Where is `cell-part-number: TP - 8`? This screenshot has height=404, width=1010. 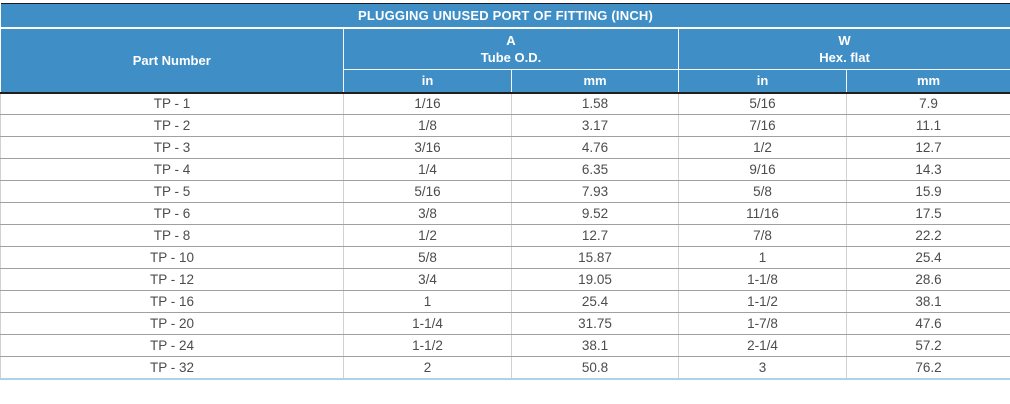
cell-part-number: TP - 8 is located at coordinates (172, 235).